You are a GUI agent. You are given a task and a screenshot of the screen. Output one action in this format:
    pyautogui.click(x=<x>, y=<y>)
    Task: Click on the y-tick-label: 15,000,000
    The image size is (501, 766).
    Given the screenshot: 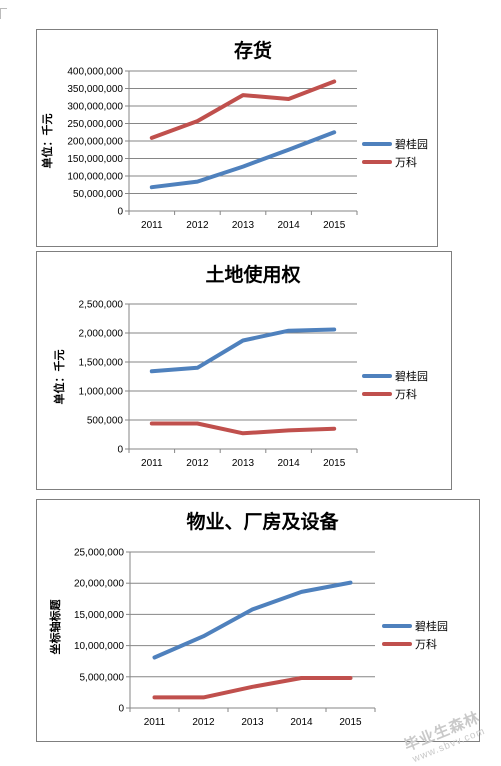 What is the action you would take?
    pyautogui.click(x=99, y=615)
    